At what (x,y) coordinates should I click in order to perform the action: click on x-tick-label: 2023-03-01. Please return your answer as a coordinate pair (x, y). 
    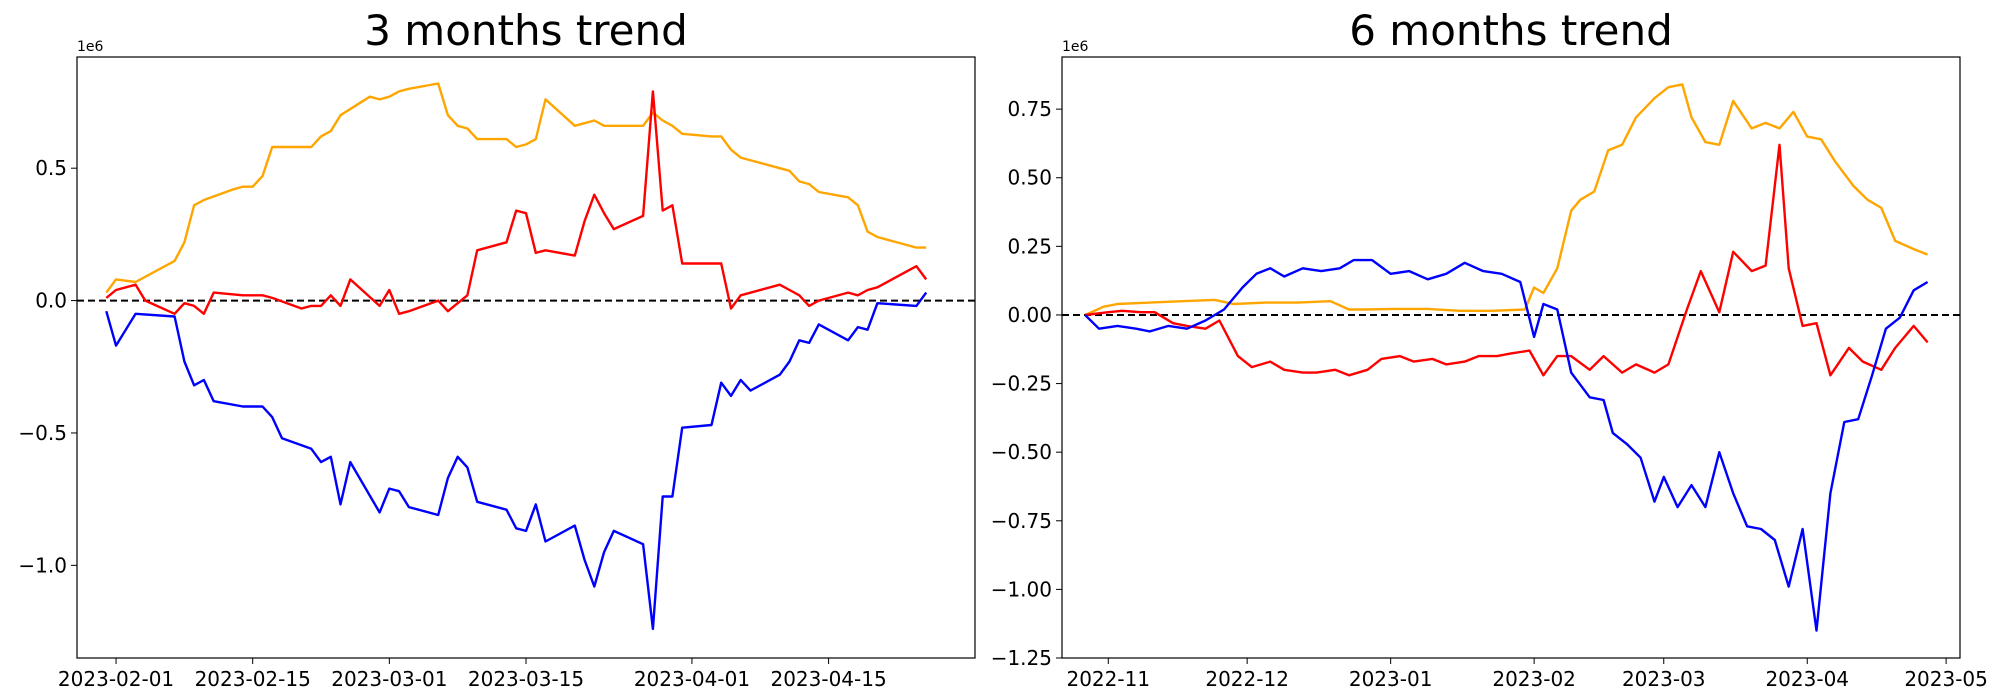
    Looking at the image, I should click on (389, 679).